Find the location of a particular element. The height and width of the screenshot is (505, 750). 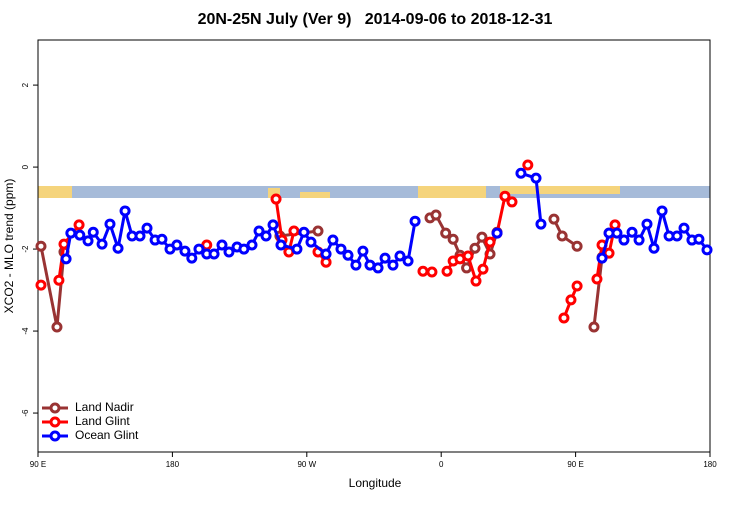

y-axis-label: XCO2 - MLO trend (ppm) is located at coordinates (9, 246).